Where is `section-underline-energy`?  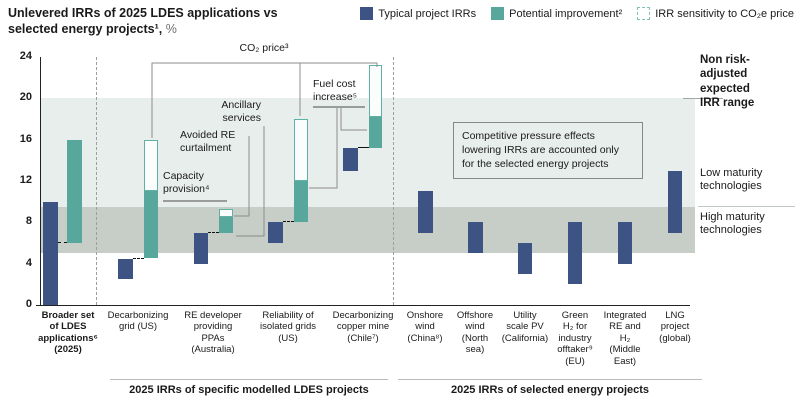
section-underline-energy is located at coordinates (550, 379).